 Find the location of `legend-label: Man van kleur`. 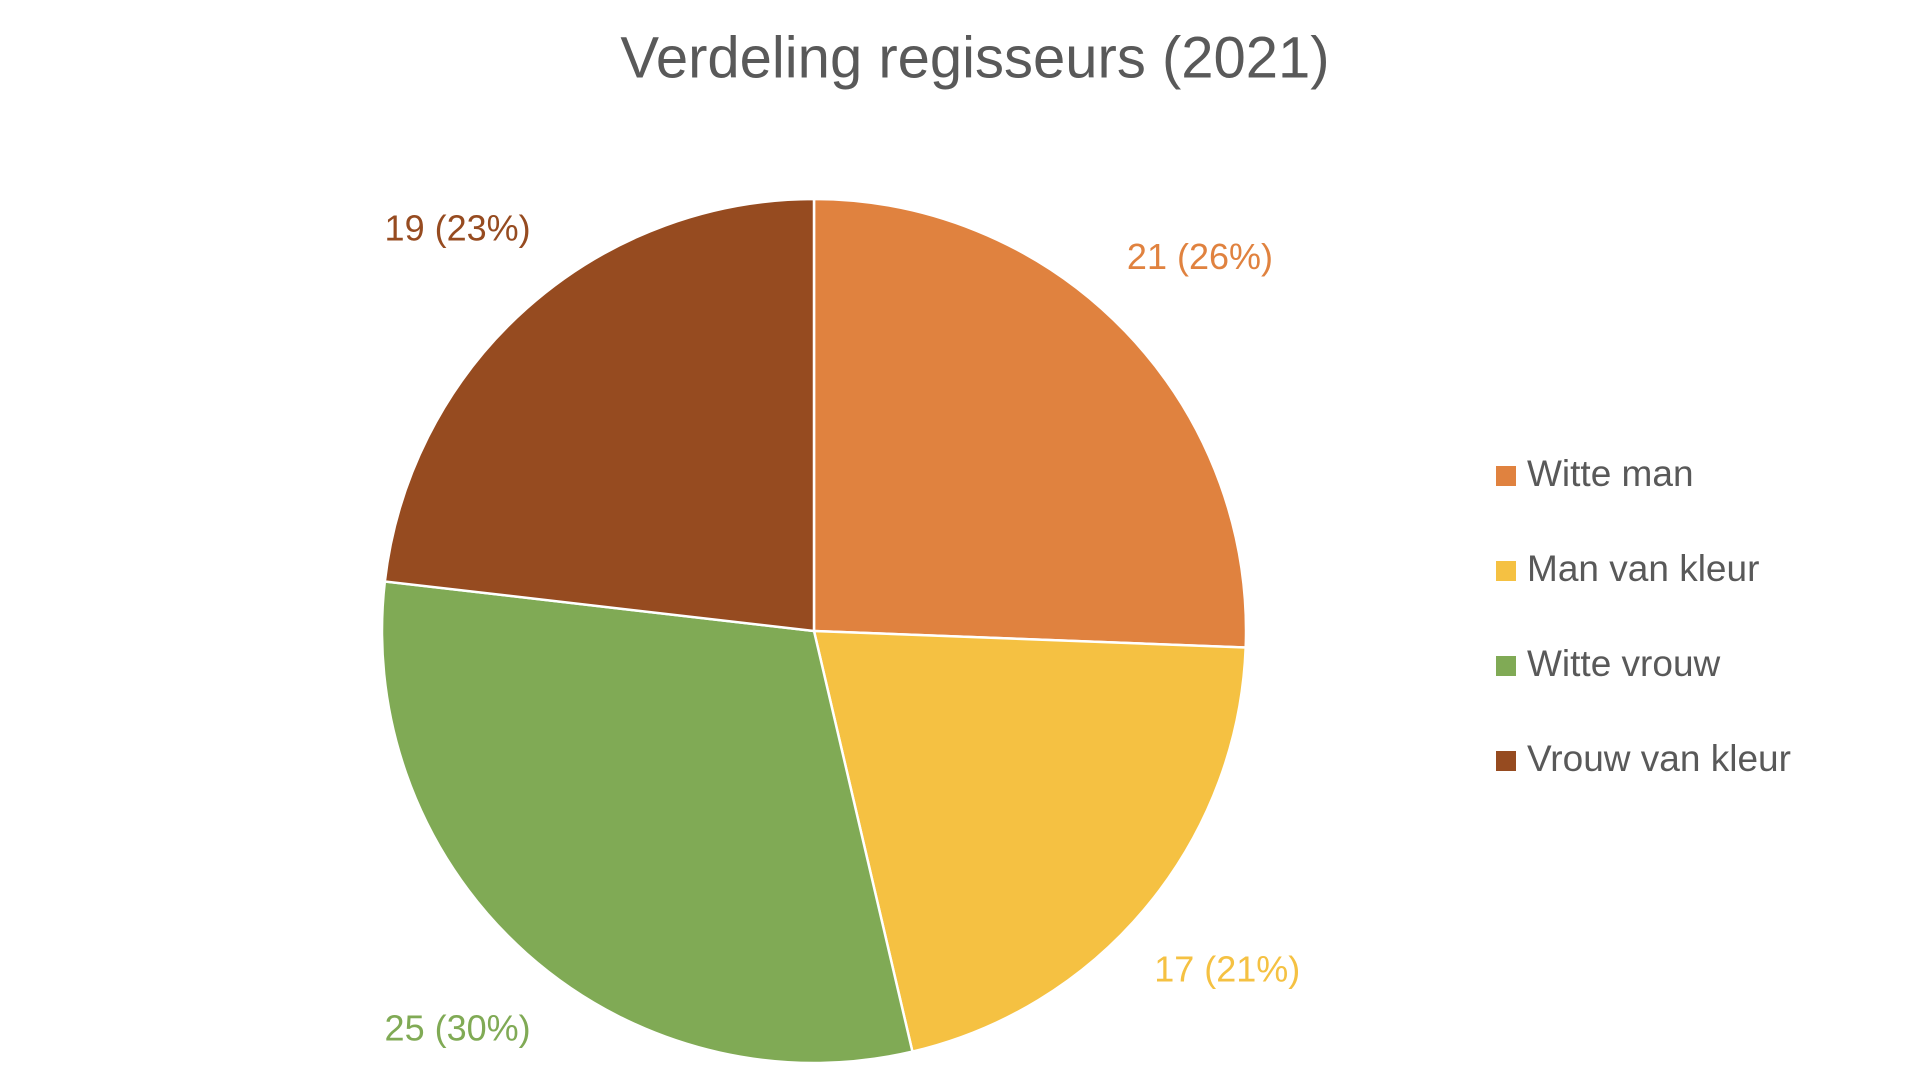

legend-label: Man van kleur is located at coordinates (1643, 568).